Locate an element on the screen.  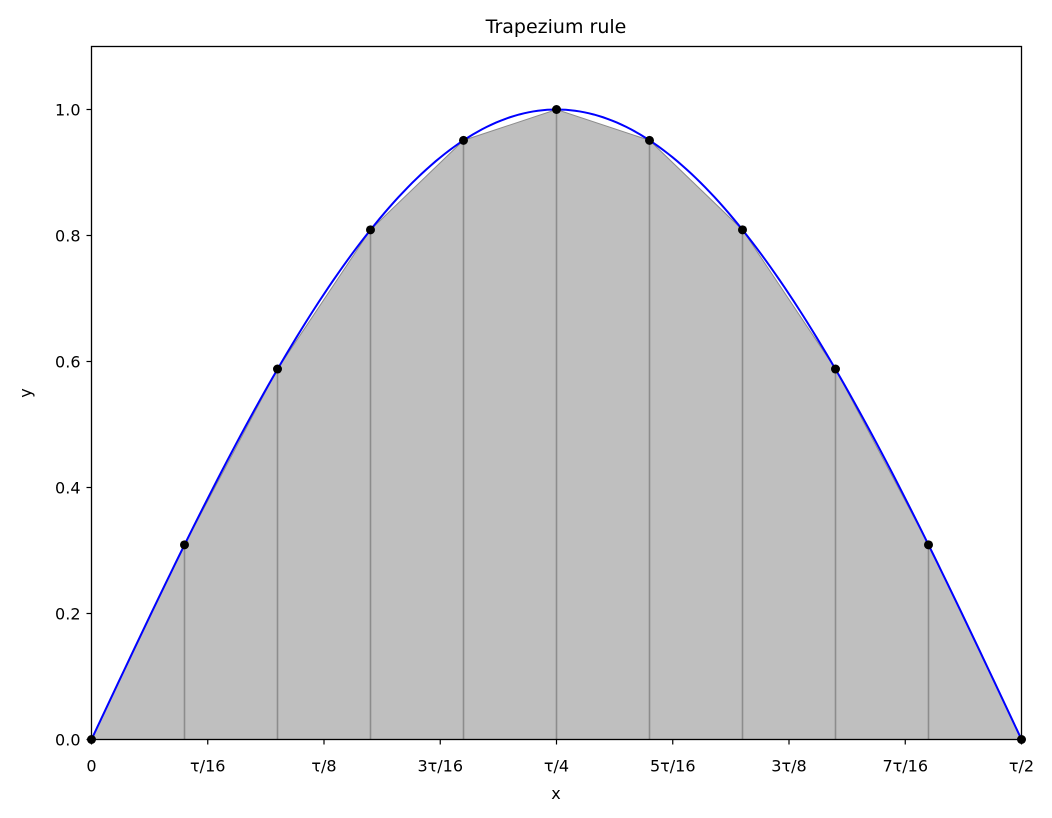
x-tick-label: τ/8 is located at coordinates (323, 766).